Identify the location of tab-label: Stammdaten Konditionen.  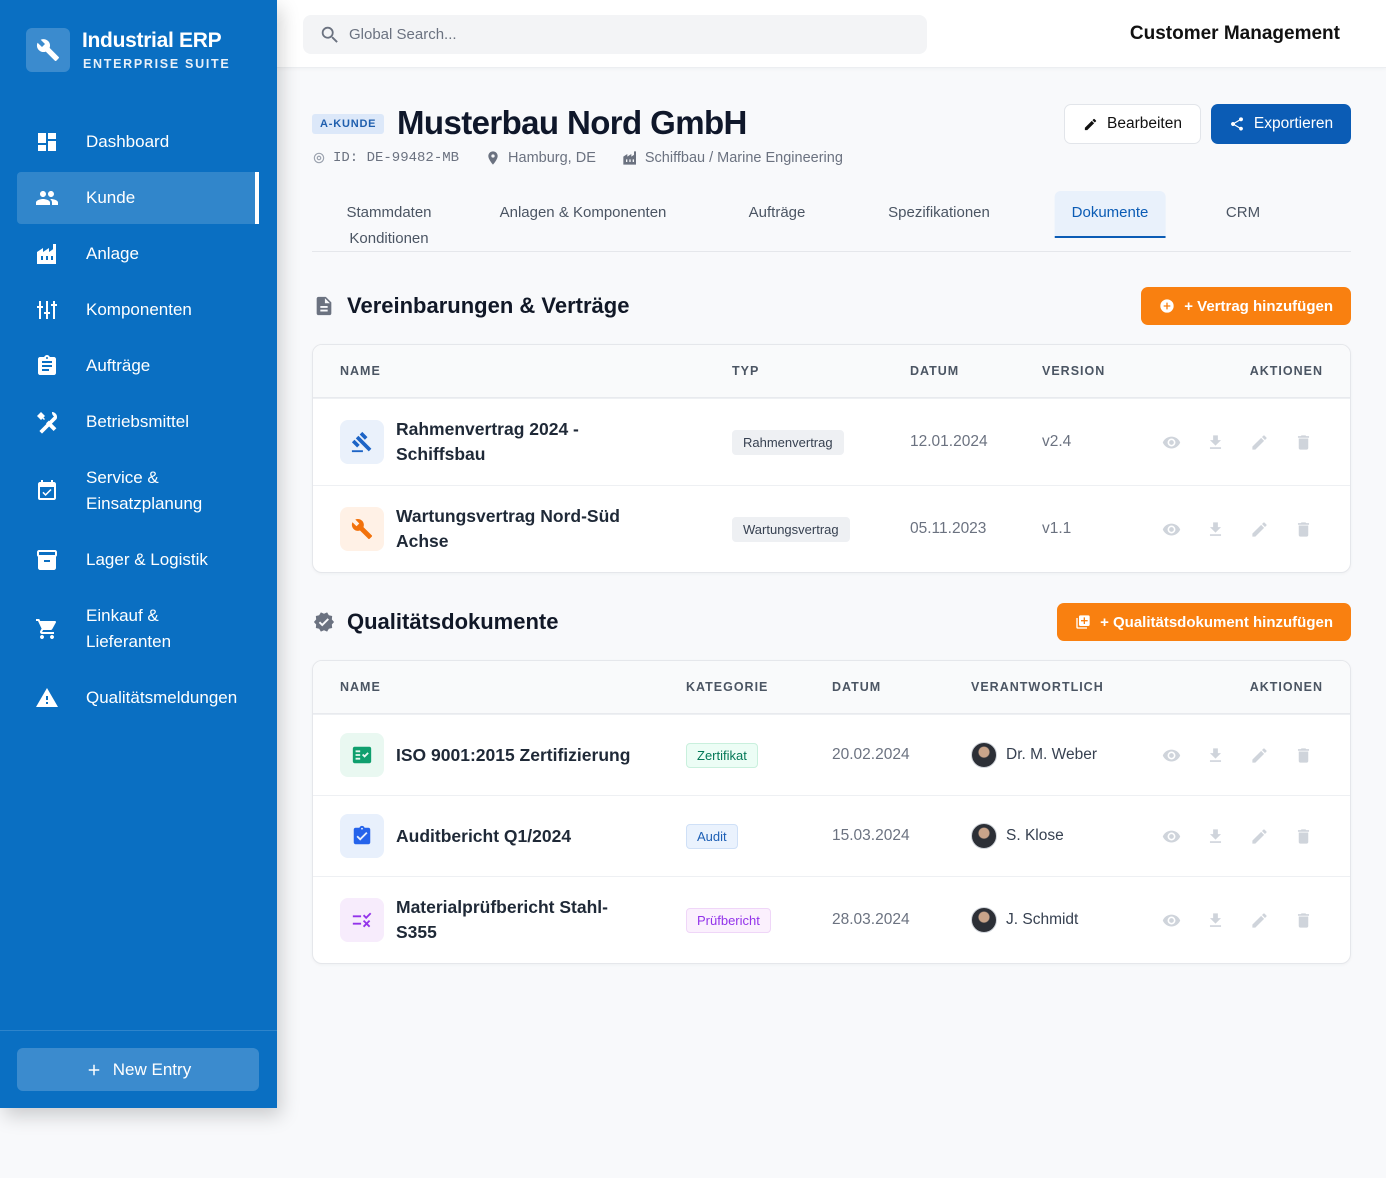
(389, 225).